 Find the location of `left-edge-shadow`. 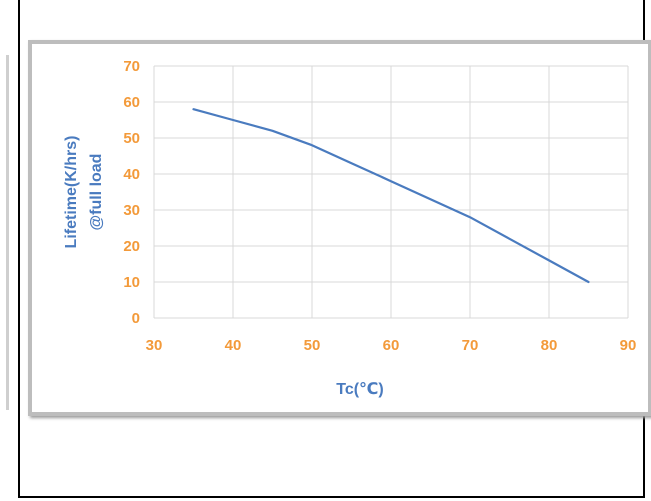

left-edge-shadow is located at coordinates (7, 232).